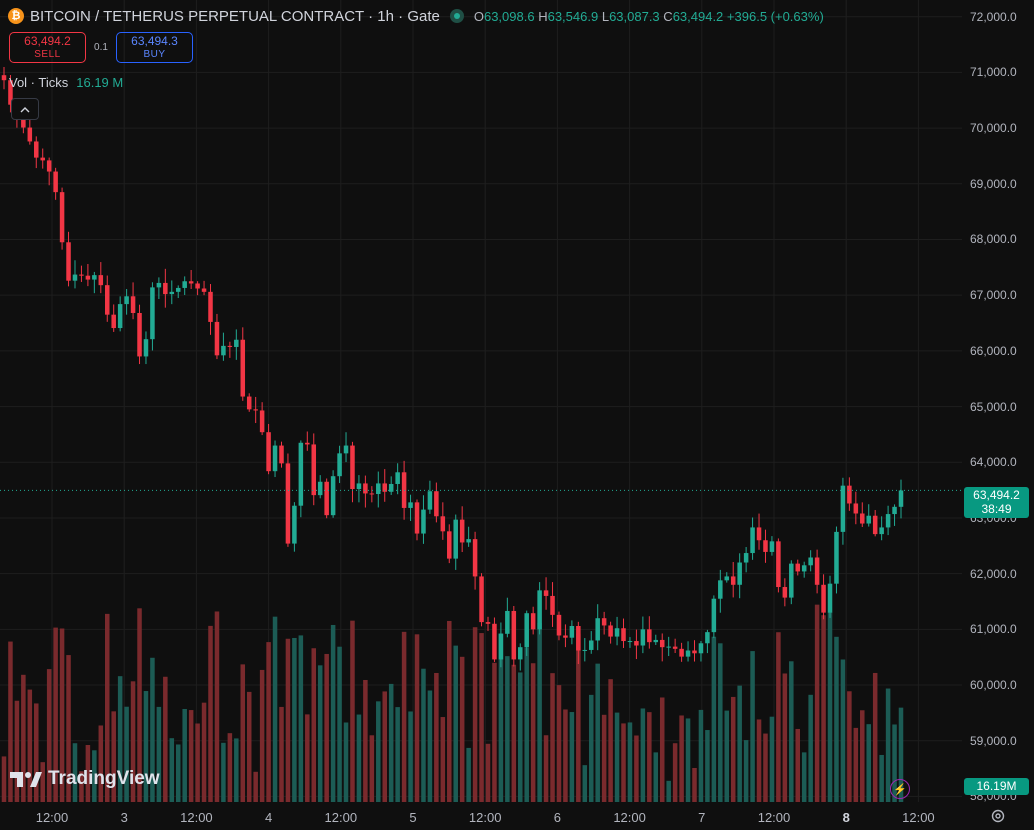 The width and height of the screenshot is (1034, 830). Describe the element at coordinates (413, 817) in the screenshot. I see `time-tick-label: 5` at that location.